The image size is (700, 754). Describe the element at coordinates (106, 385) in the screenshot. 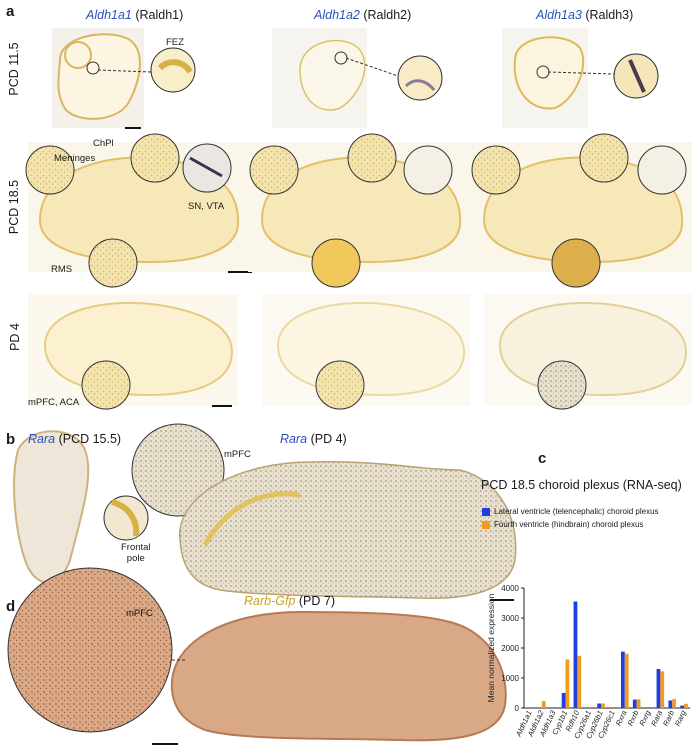

I see `zoom-circle-mpfc-aca` at that location.